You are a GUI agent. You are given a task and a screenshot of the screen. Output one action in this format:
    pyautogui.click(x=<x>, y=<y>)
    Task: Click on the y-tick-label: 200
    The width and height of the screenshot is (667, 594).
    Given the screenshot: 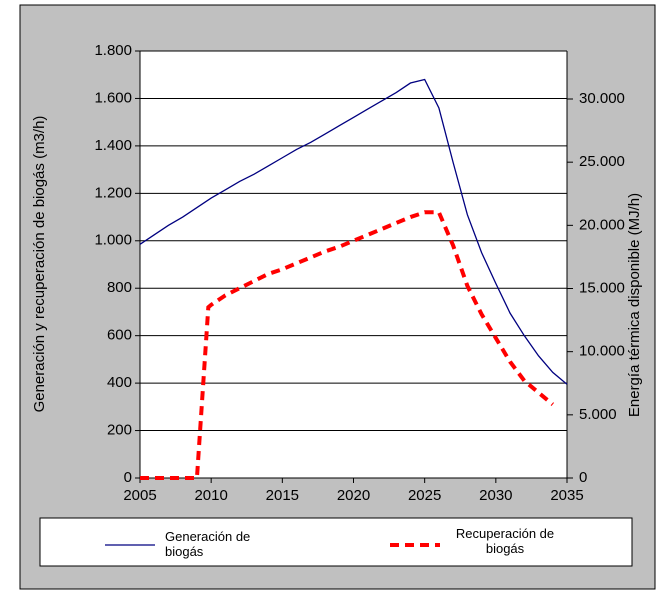 What is the action you would take?
    pyautogui.click(x=119, y=430)
    